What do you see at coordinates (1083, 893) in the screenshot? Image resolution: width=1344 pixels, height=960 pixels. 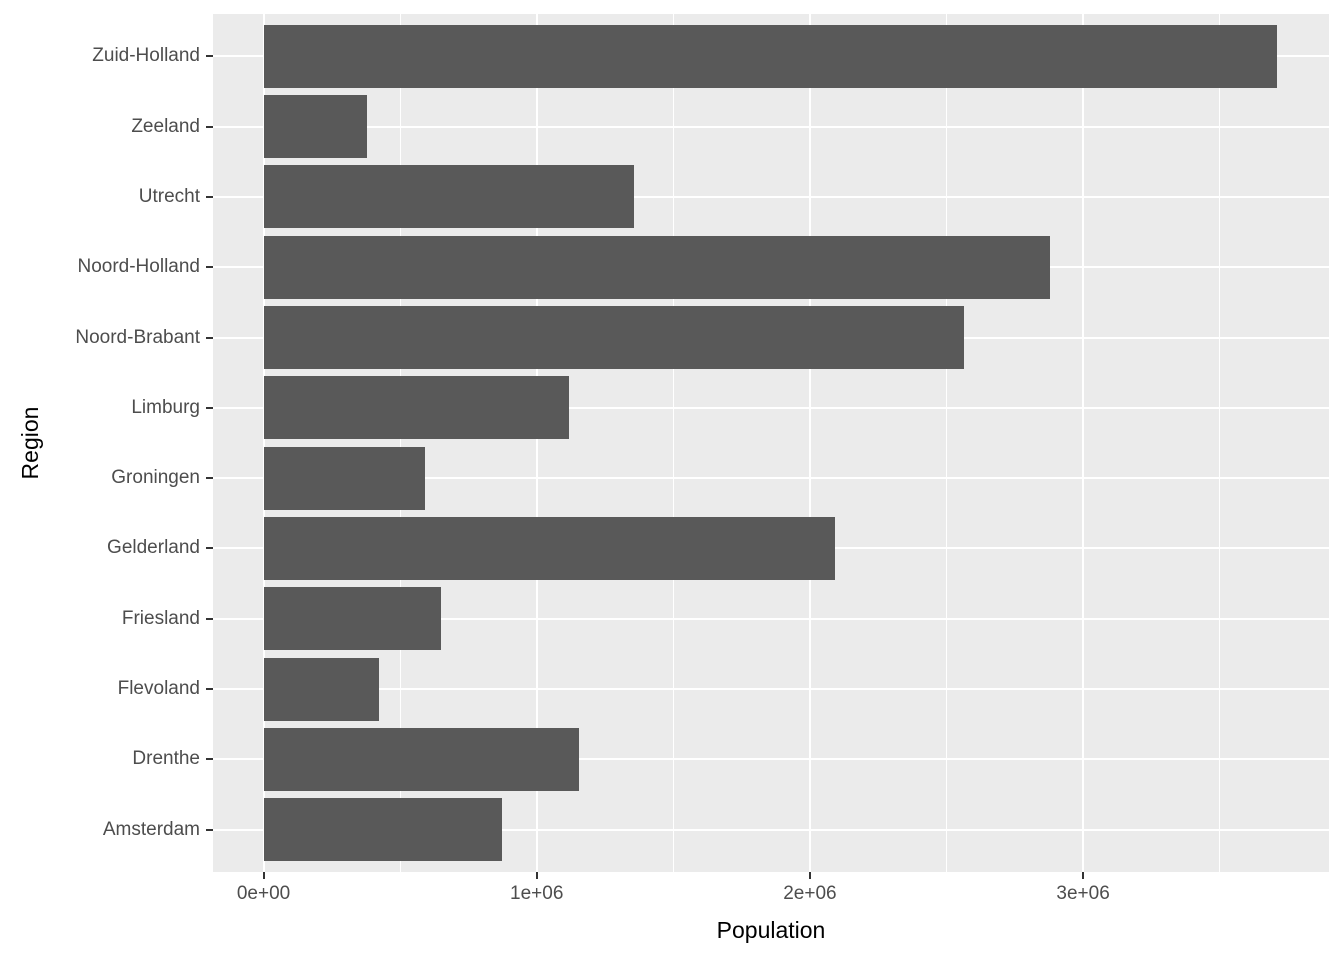 I see `x-tick-label: 3e+06` at bounding box center [1083, 893].